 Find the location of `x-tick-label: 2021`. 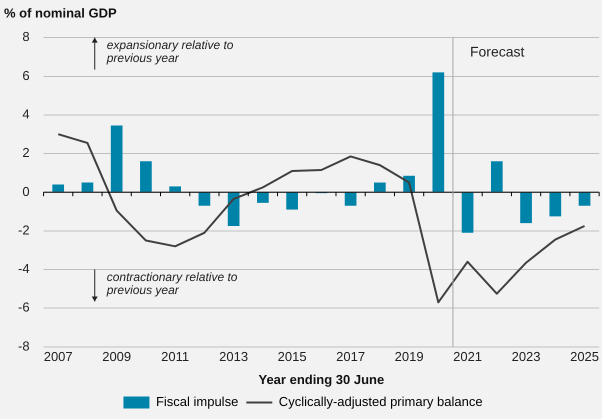

x-tick-label: 2021 is located at coordinates (467, 356).